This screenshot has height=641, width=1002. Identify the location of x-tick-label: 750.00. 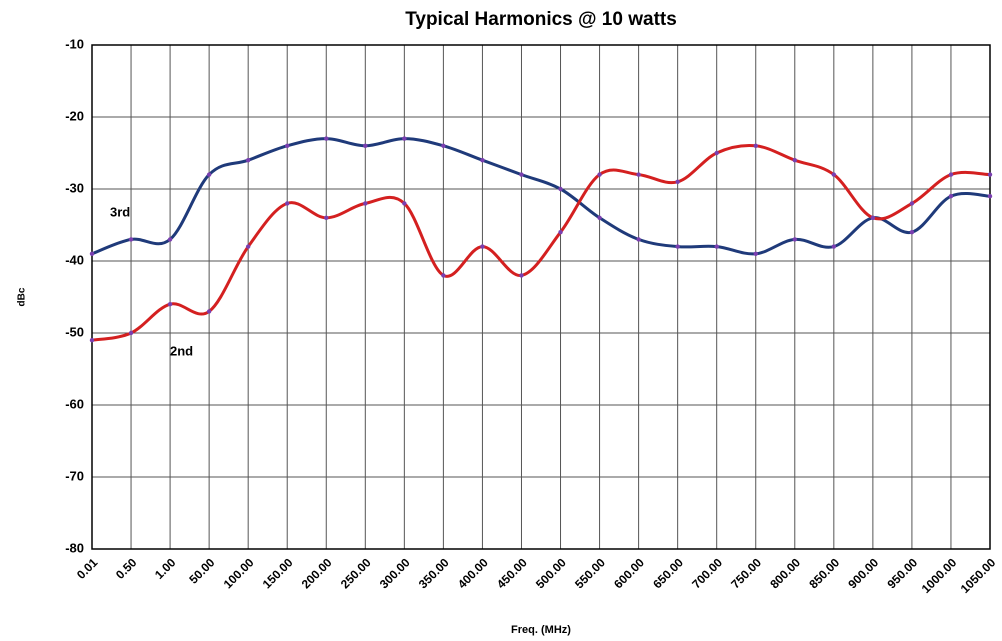
(746, 573).